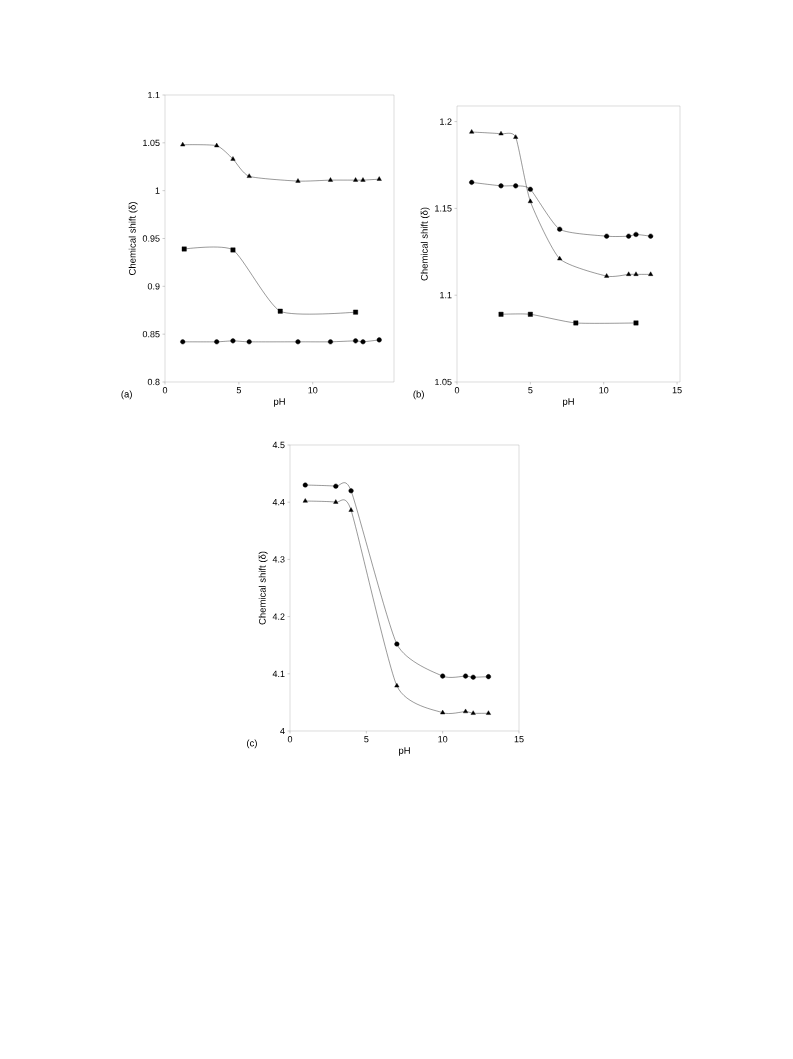  Describe the element at coordinates (278, 445) in the screenshot. I see `y-tick-label: 4.5` at that location.